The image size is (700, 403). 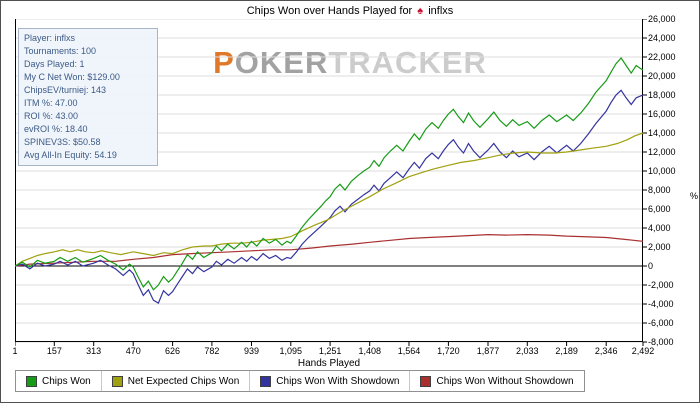 I want to click on x-tick-label: 2,492, so click(x=643, y=351).